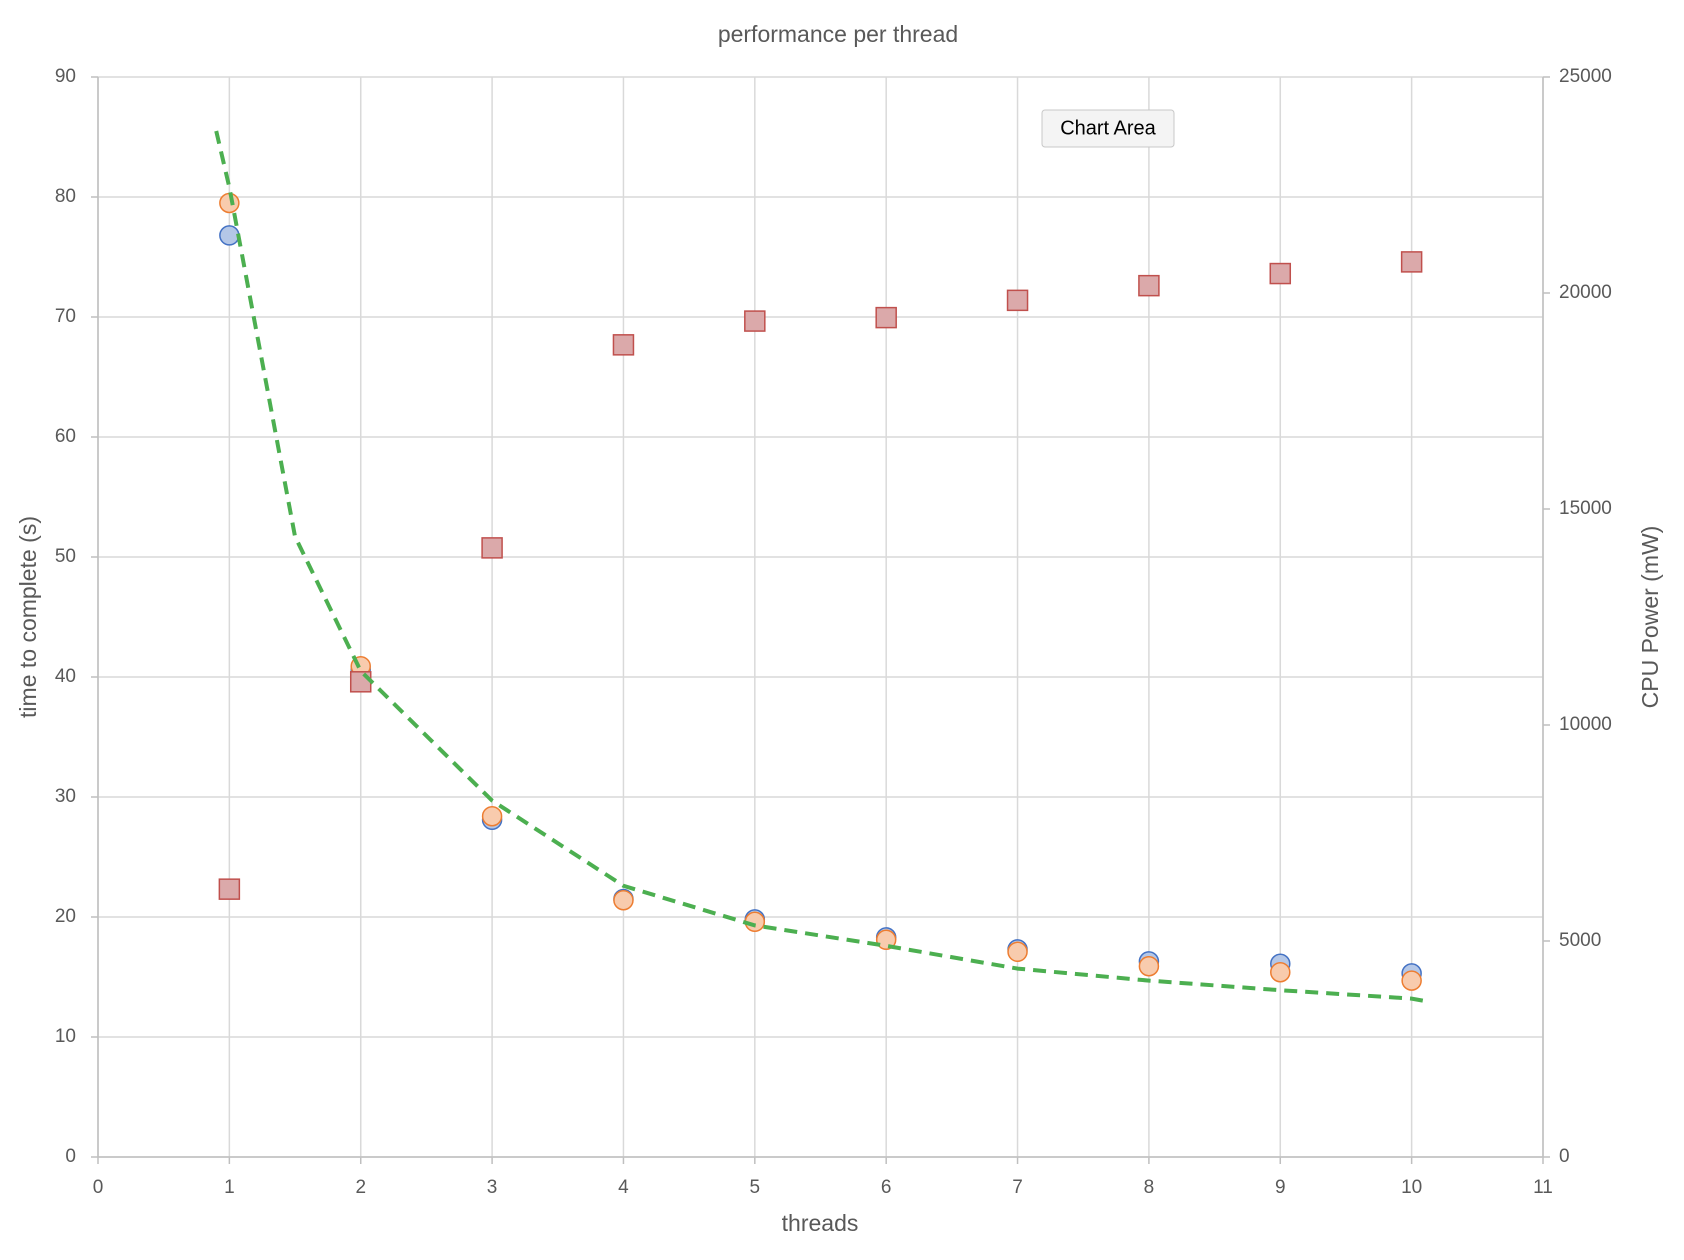 The image size is (1684, 1260). I want to click on x-tick-label: 4, so click(623, 1187).